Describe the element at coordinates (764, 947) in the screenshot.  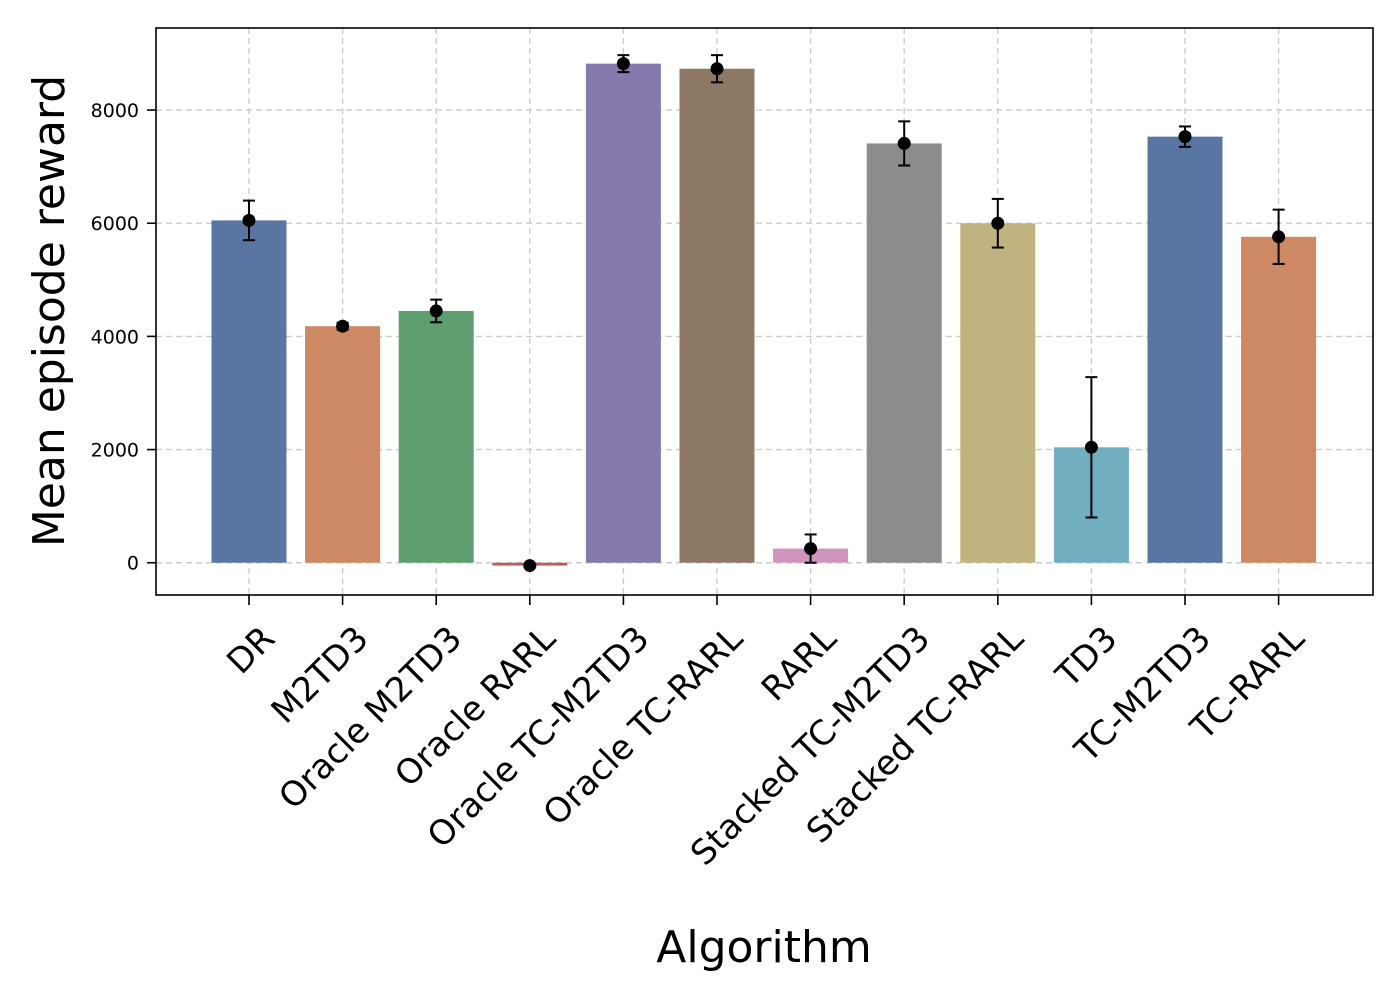
I see `x-axis-label: Algorithm` at that location.